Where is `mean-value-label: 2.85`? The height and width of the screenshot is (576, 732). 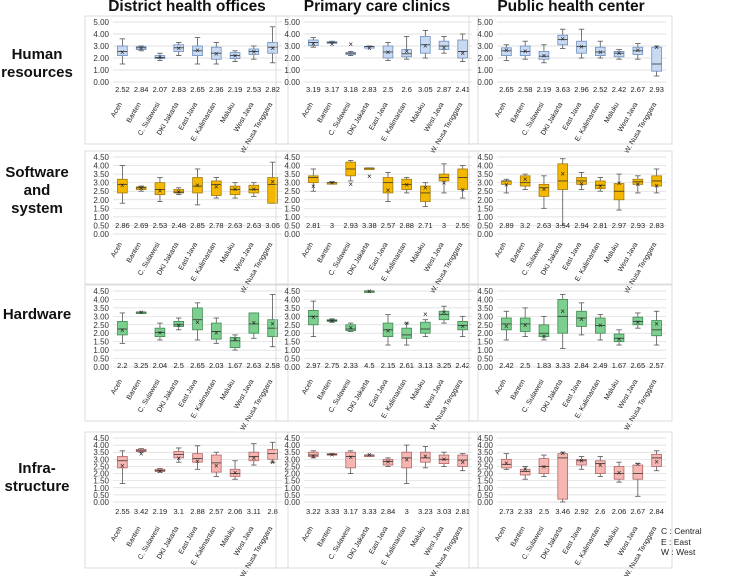 mean-value-label: 2.85 is located at coordinates (197, 225).